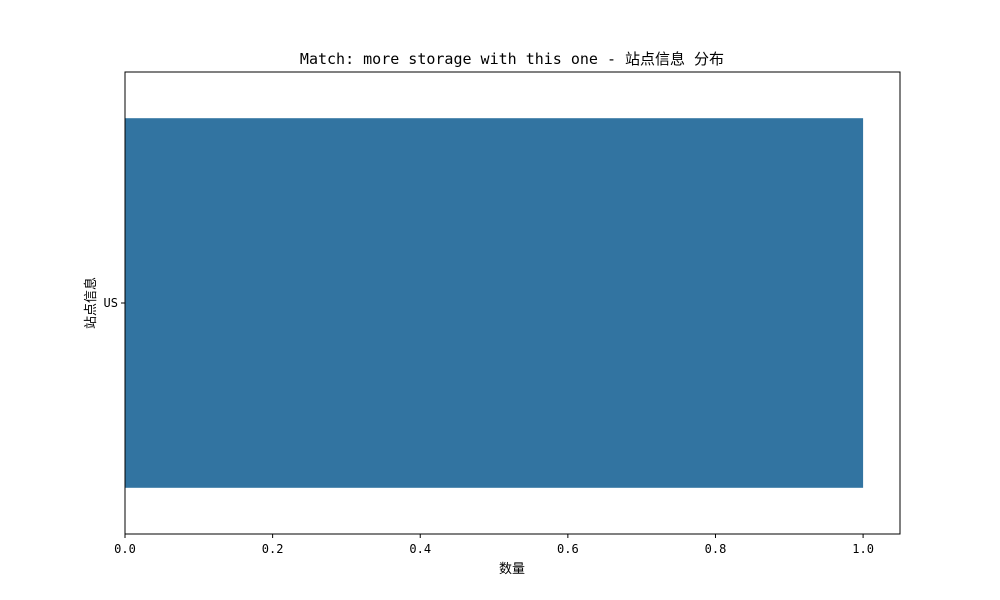  What do you see at coordinates (568, 549) in the screenshot?
I see `x-tick-label: 0.6` at bounding box center [568, 549].